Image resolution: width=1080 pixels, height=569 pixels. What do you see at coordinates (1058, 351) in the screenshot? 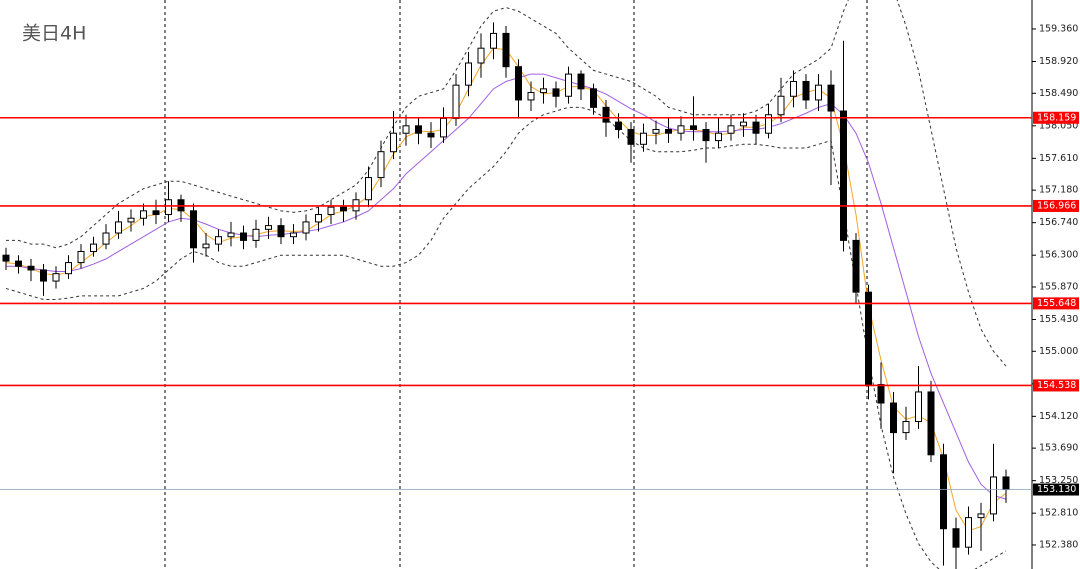
I see `y-tick-label: 155.000` at bounding box center [1058, 351].